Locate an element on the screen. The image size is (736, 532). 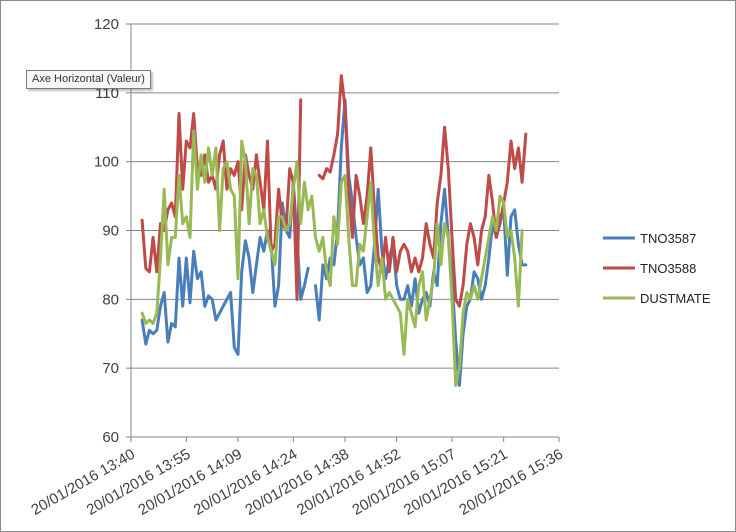
legend-label: TNO3587 is located at coordinates (668, 238).